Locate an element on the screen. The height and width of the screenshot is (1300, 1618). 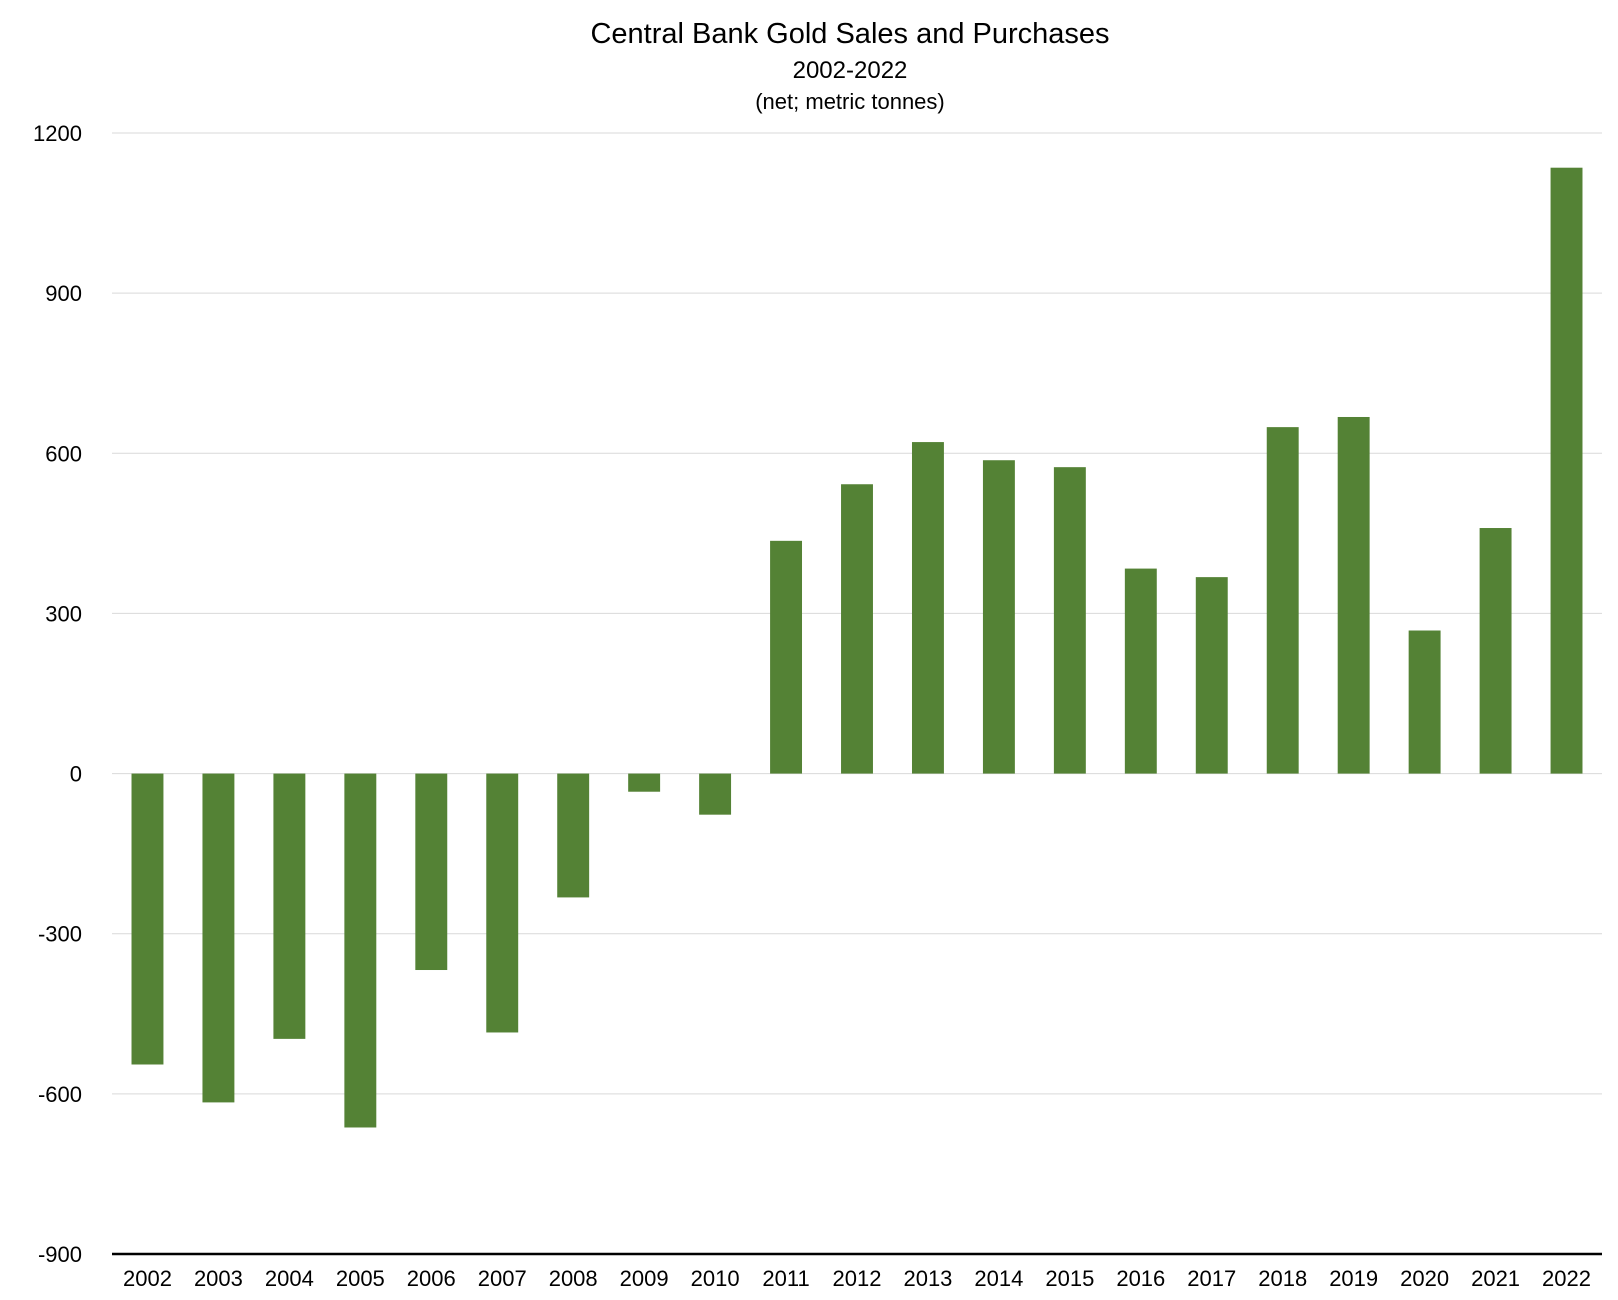
x-tick-label: 2008 is located at coordinates (573, 1278).